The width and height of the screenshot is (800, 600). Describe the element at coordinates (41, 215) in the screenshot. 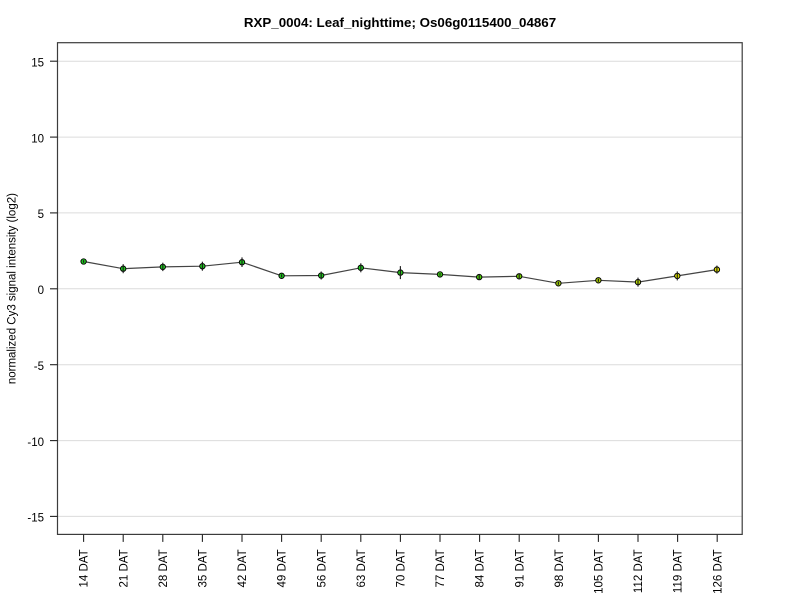

I see `svg-text: 5` at that location.